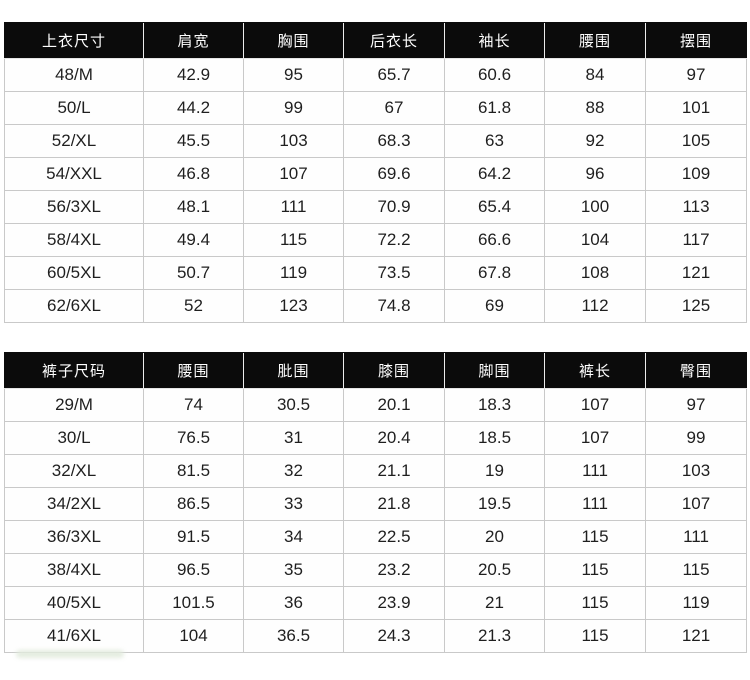 The image size is (750, 680). Describe the element at coordinates (193, 273) in the screenshot. I see `measurement-cell: 50.7` at that location.